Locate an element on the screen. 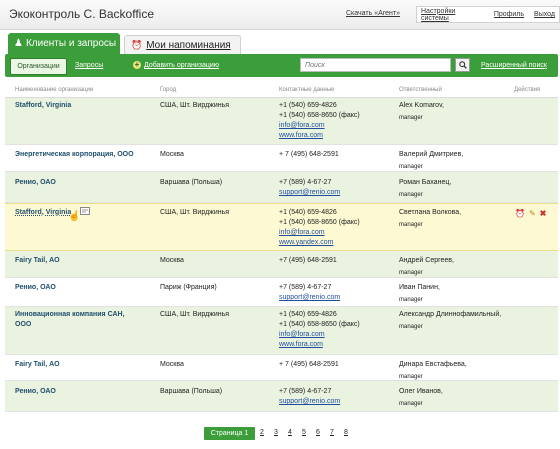 This screenshot has width=560, height=449. current-page: Страница 1 is located at coordinates (229, 433).